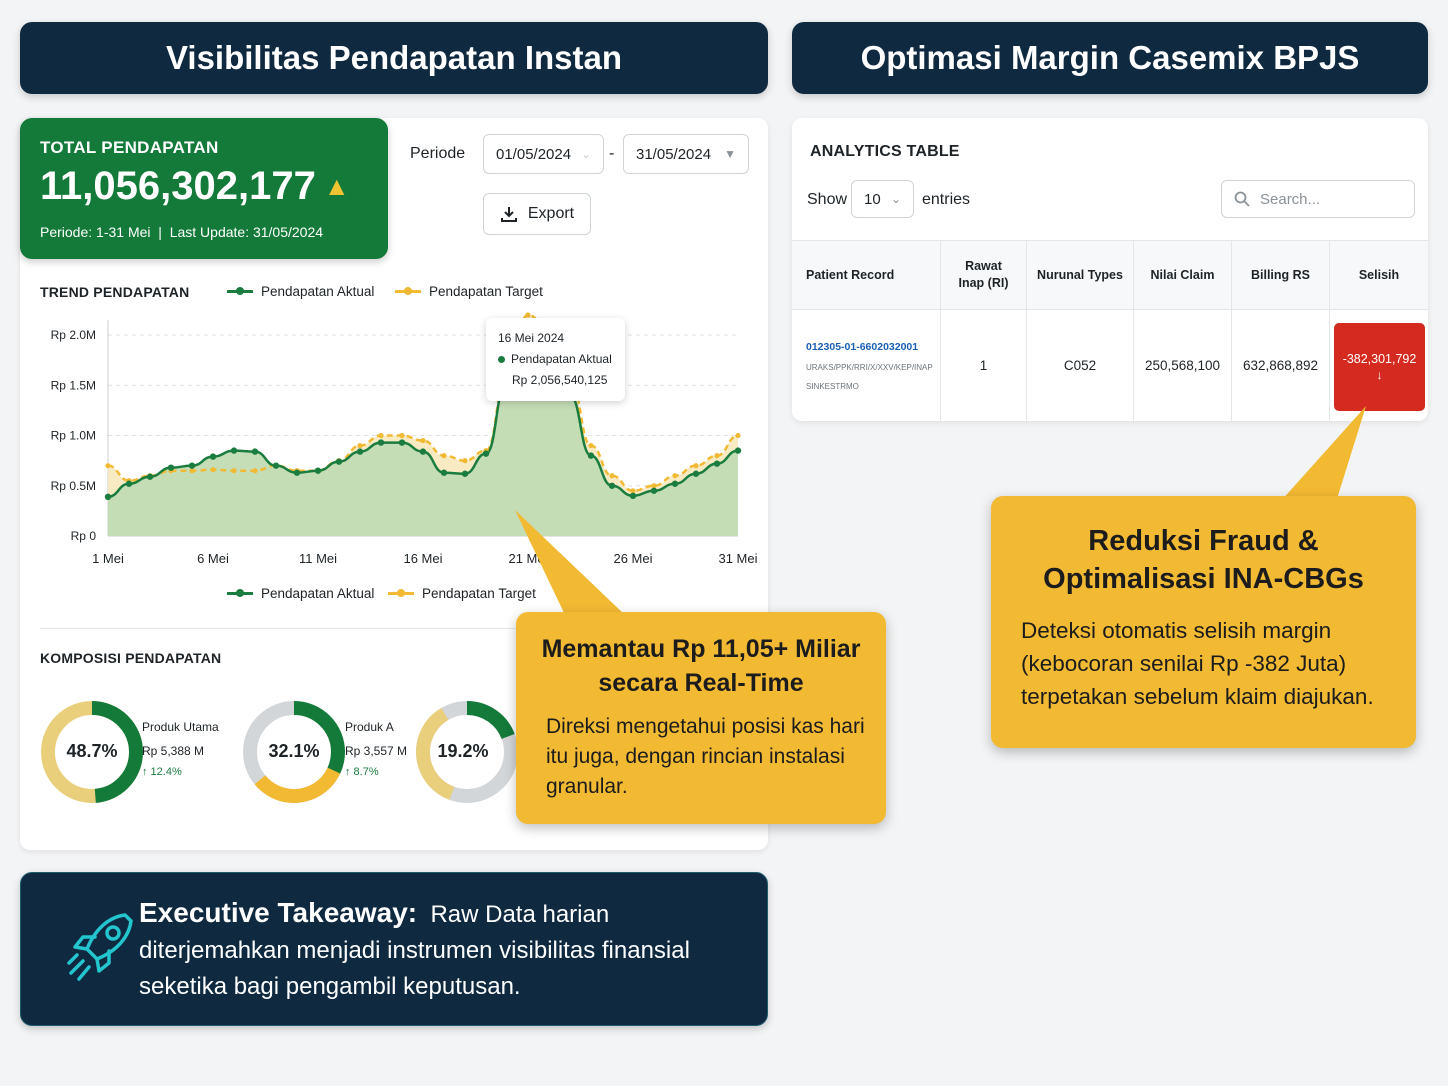 This screenshot has height=1086, width=1448. Describe the element at coordinates (73, 486) in the screenshot. I see `y-tick-label: Rp 0.5M` at that location.